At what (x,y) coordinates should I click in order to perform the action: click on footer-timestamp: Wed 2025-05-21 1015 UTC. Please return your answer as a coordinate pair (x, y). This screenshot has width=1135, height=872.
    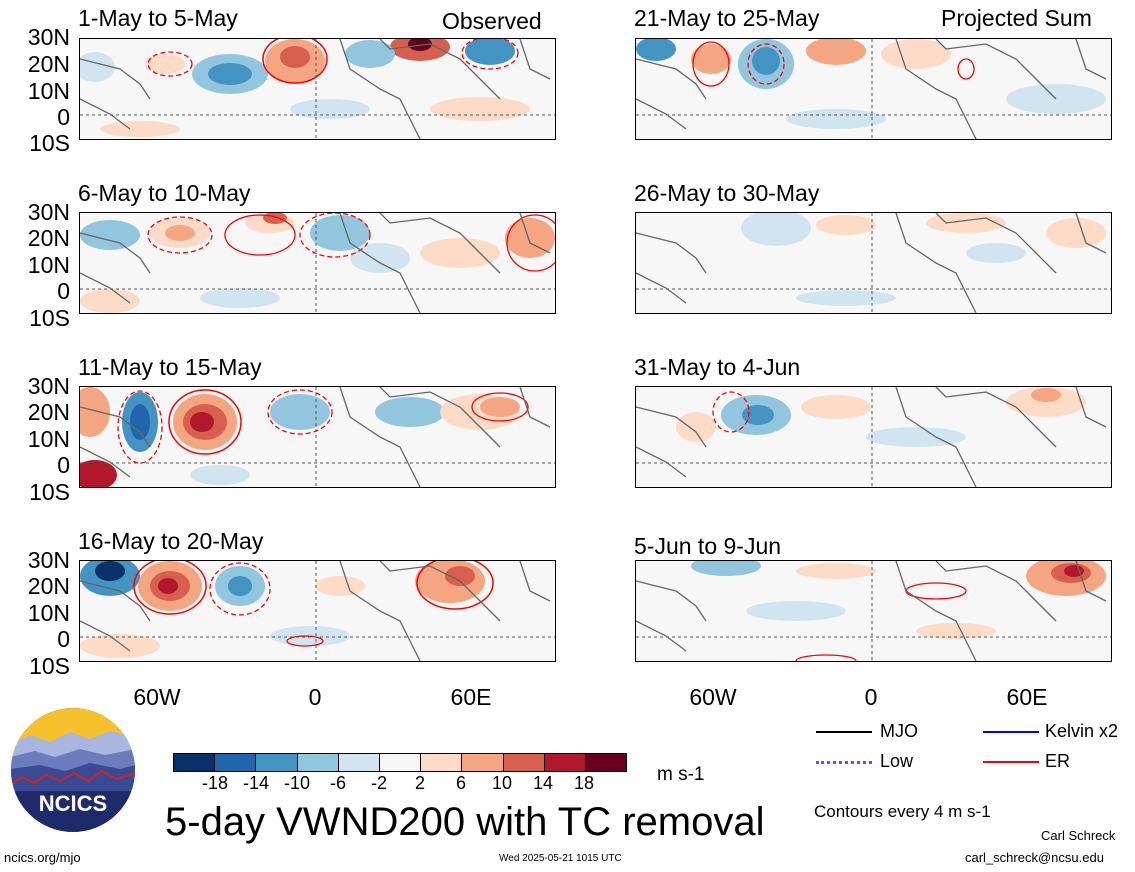
    Looking at the image, I should click on (560, 858).